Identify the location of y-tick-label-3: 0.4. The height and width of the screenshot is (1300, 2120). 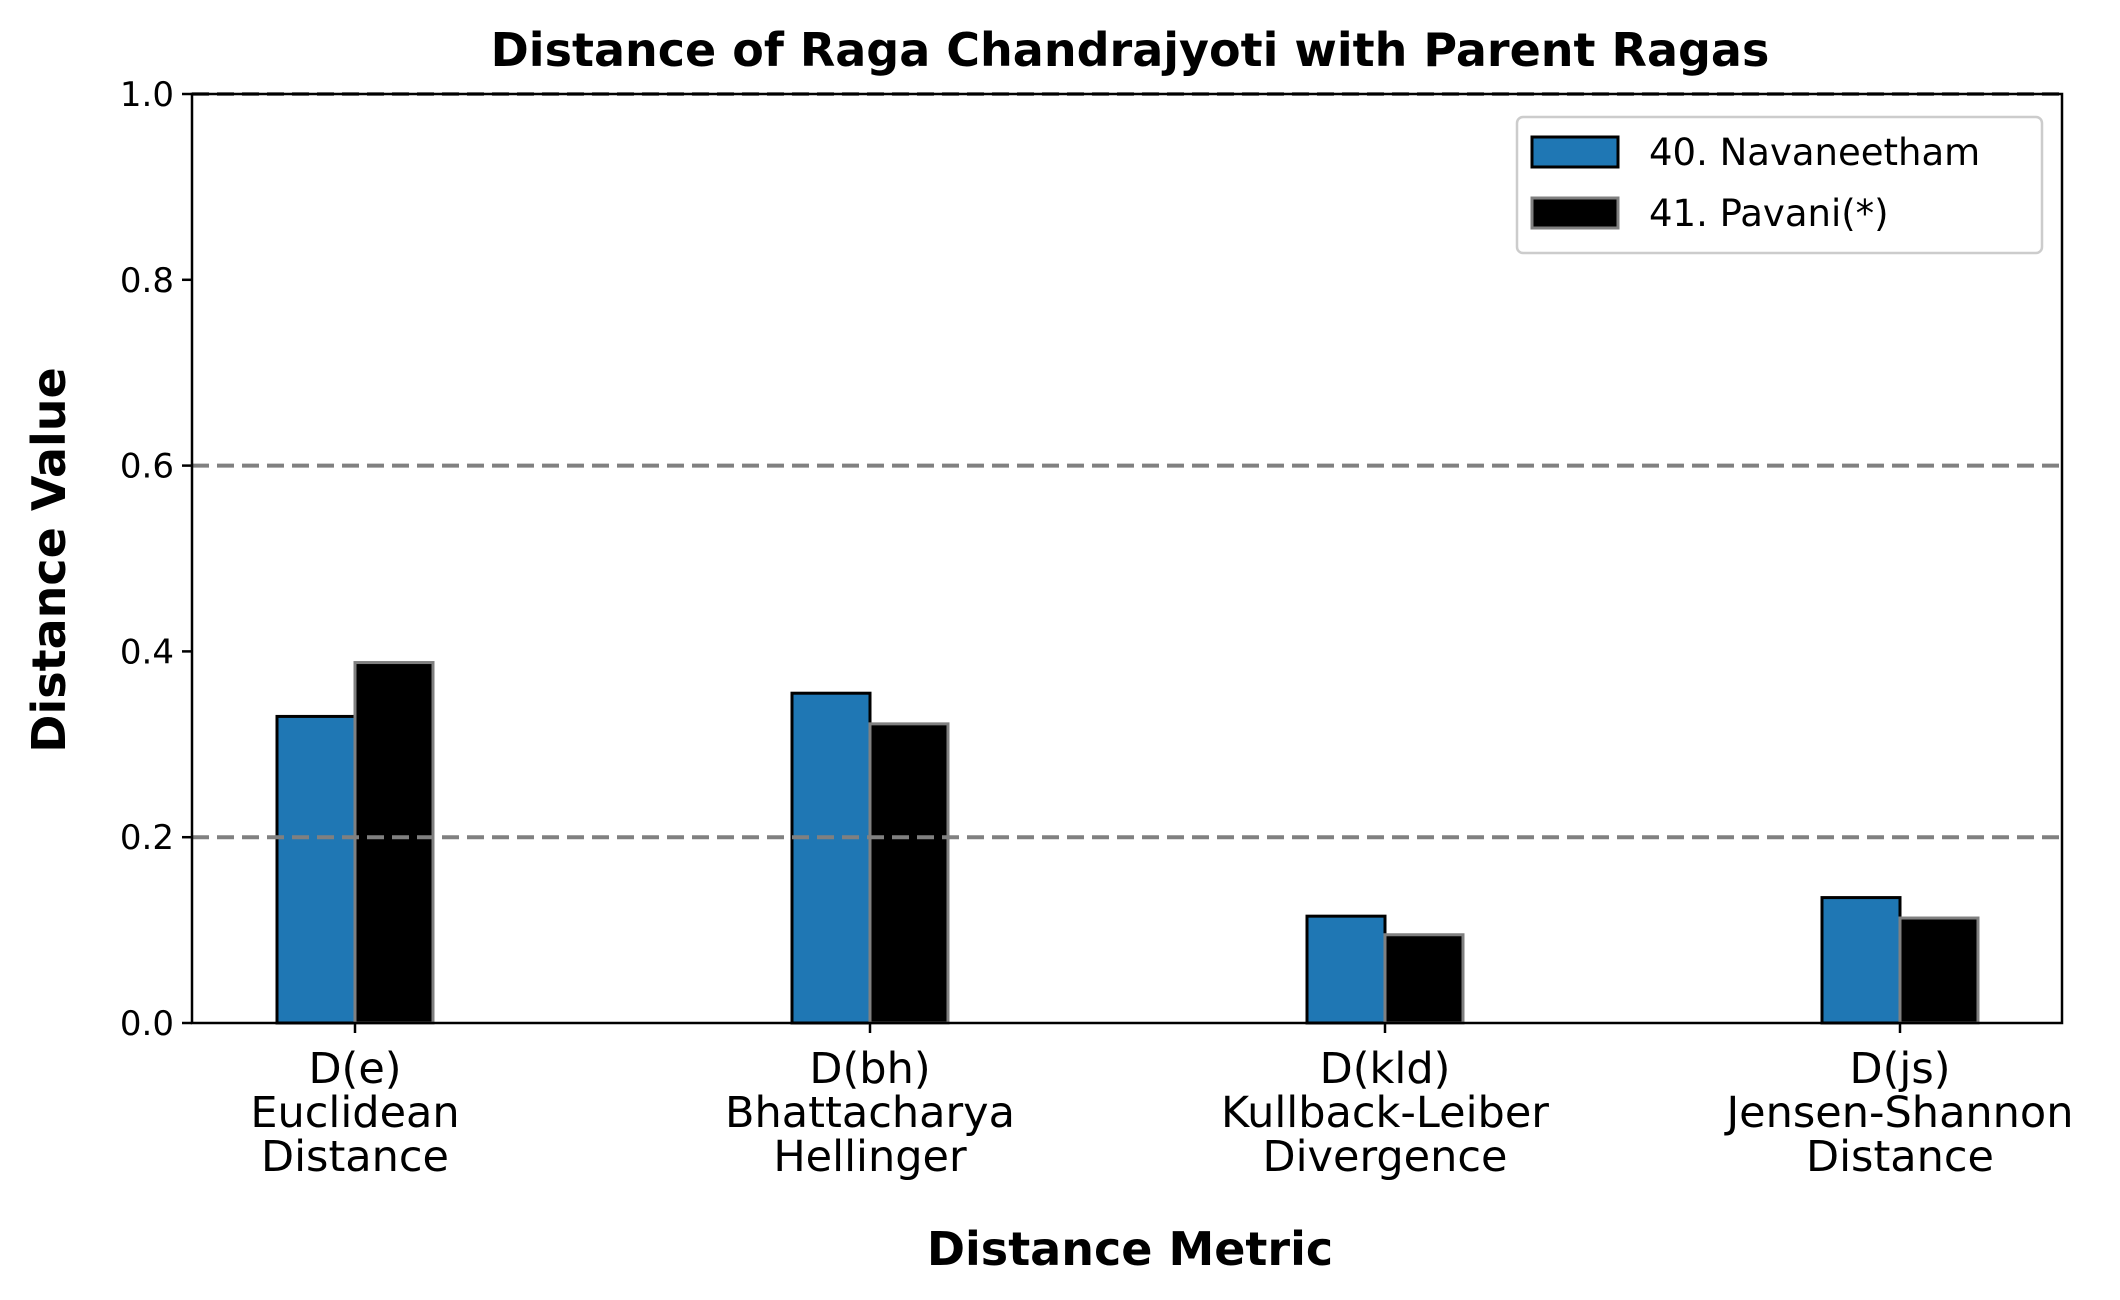
(147, 652).